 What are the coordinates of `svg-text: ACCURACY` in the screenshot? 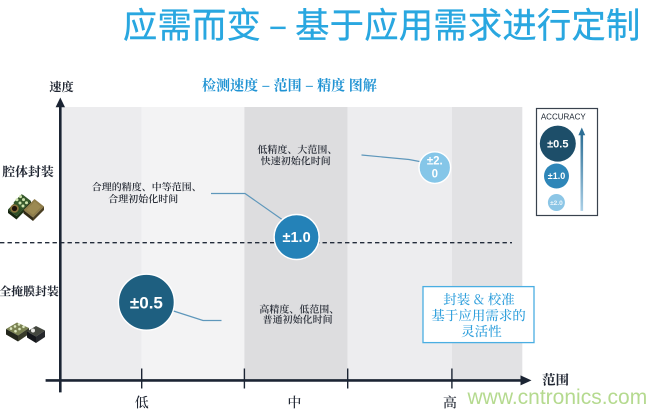 It's located at (564, 117).